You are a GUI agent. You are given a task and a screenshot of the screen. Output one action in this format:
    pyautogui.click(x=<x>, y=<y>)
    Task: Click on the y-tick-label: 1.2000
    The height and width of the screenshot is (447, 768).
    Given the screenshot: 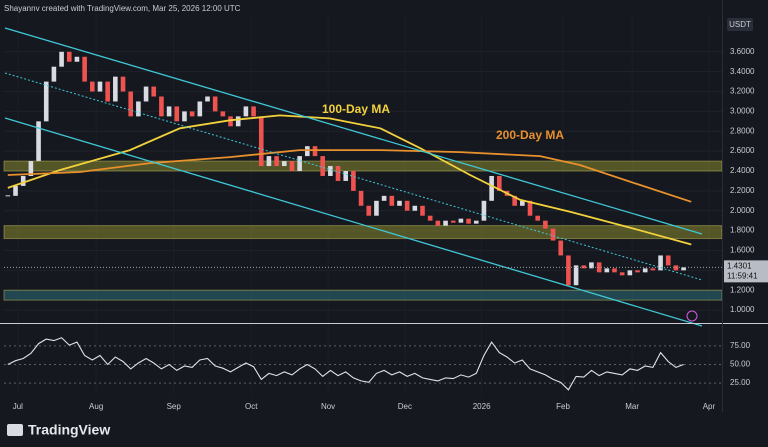 What is the action you would take?
    pyautogui.click(x=742, y=289)
    